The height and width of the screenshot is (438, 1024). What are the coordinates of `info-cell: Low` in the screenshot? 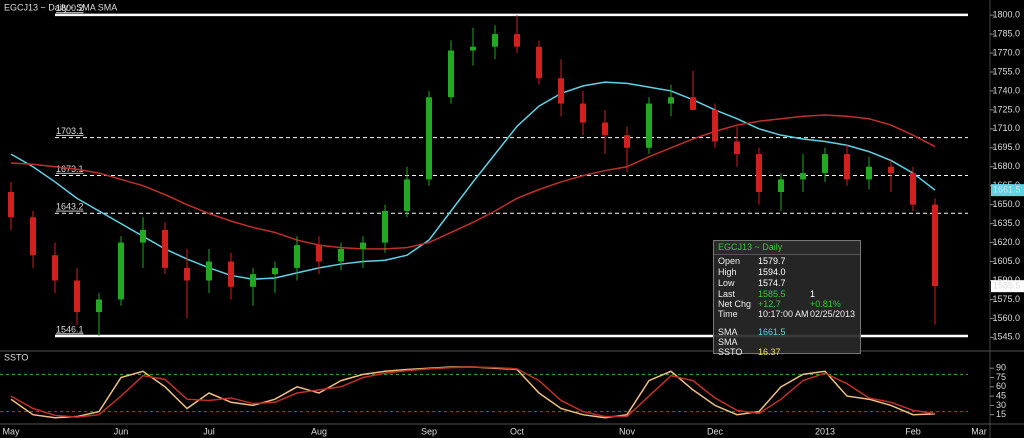 It's located at (726, 283).